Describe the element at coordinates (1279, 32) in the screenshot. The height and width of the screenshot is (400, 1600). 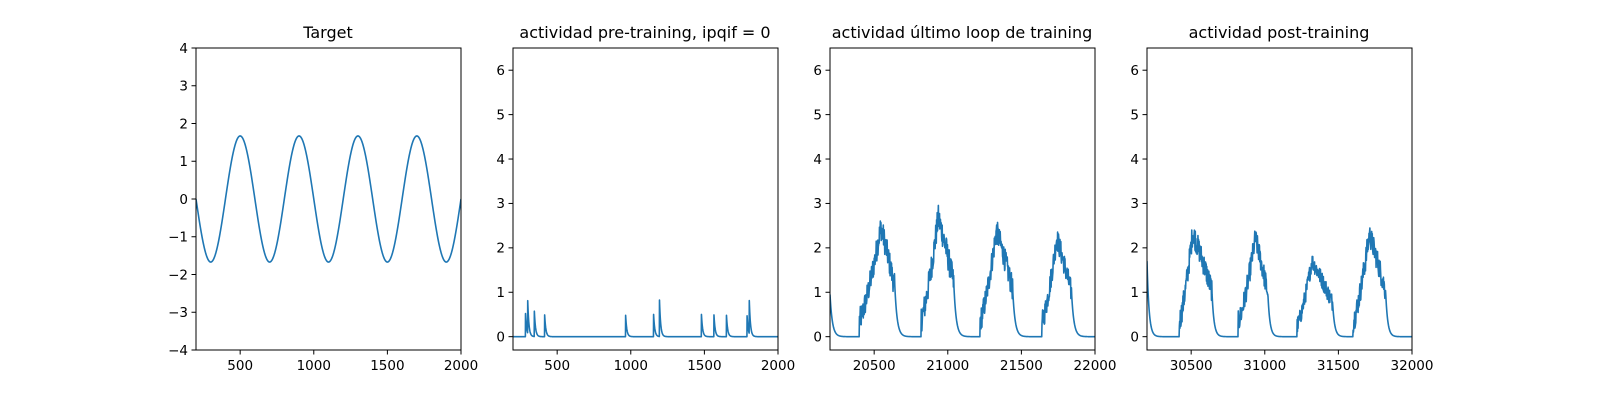
I see `title-post-training: actividad post-training` at that location.